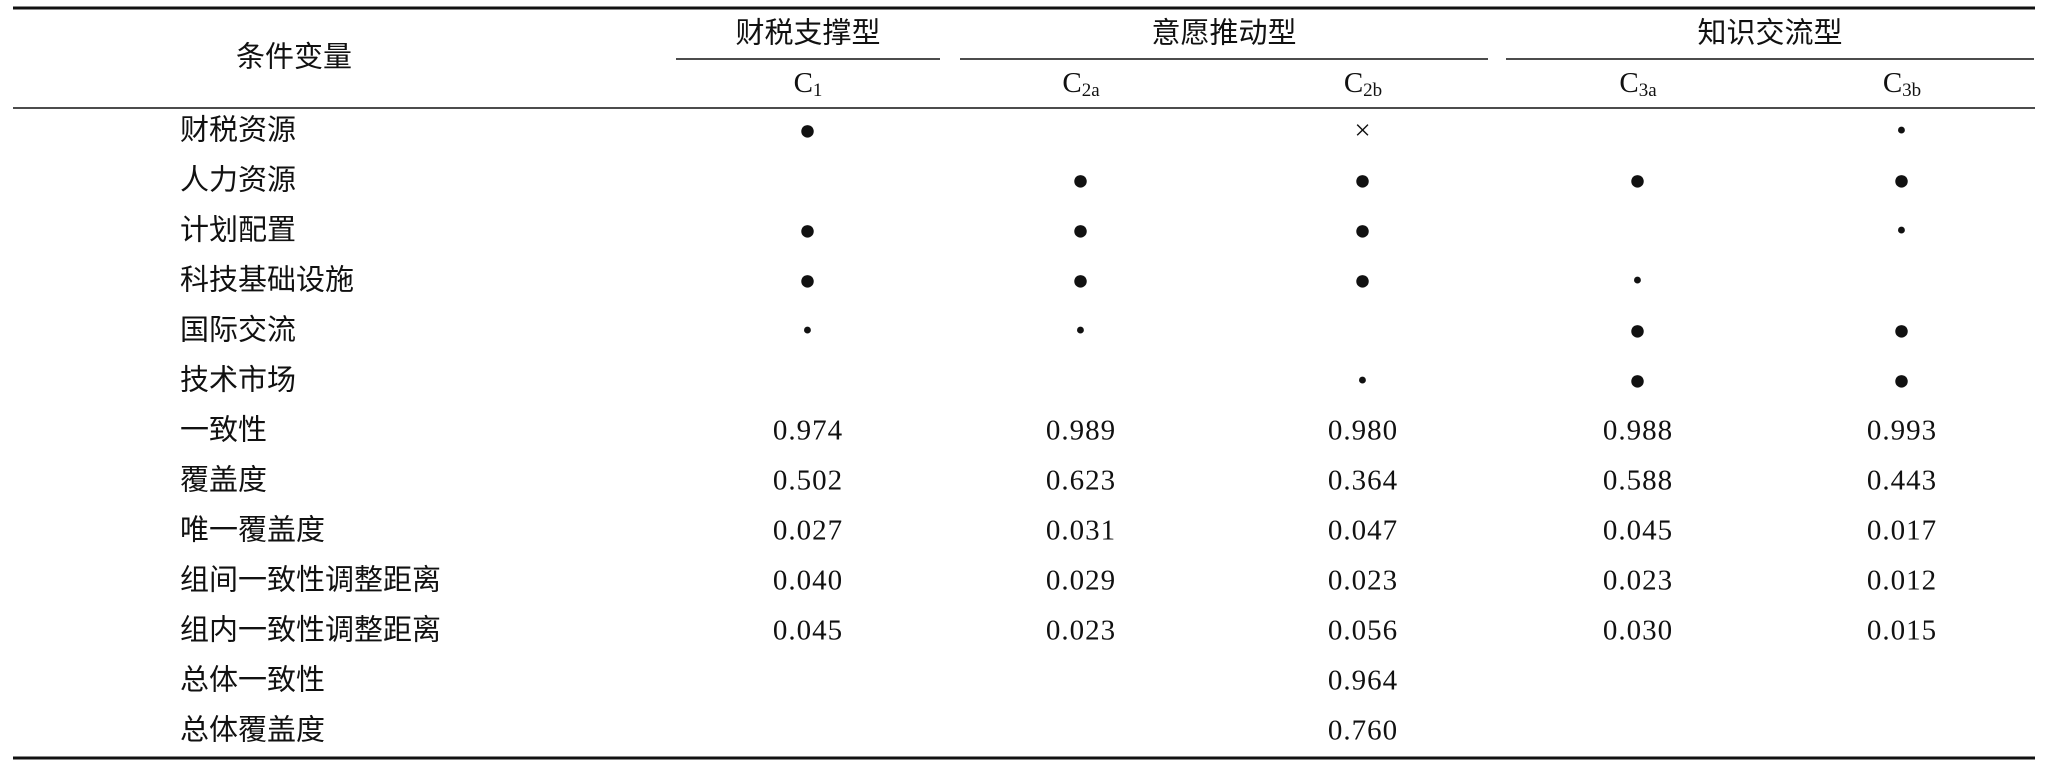 The width and height of the screenshot is (2048, 768). Describe the element at coordinates (252, 680) in the screenshot. I see `row-label: 总体一致性` at that location.